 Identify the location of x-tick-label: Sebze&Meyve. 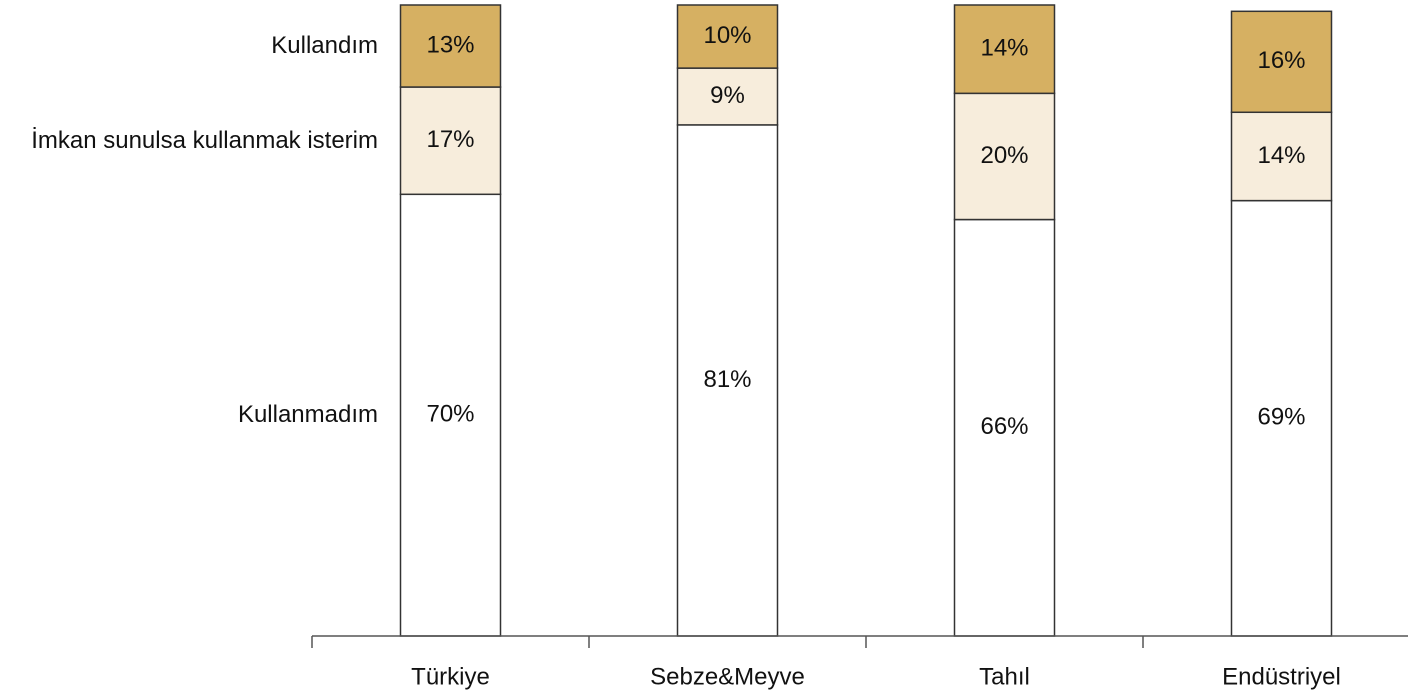
(727, 676).